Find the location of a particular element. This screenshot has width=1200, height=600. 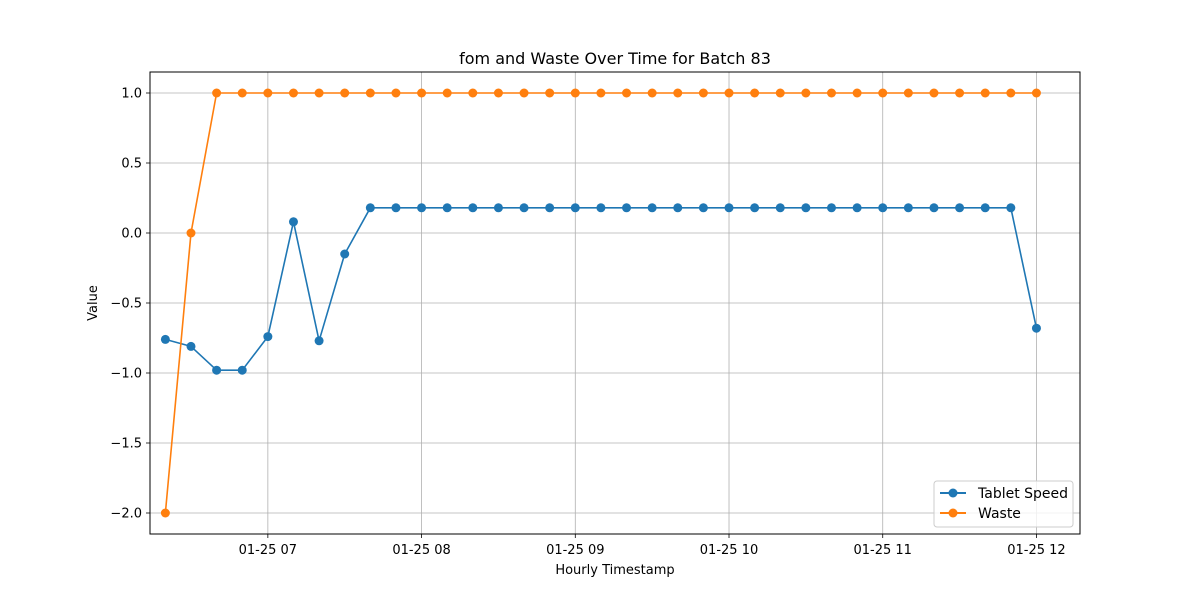

x-tick-label: 01-25 07 is located at coordinates (268, 550).